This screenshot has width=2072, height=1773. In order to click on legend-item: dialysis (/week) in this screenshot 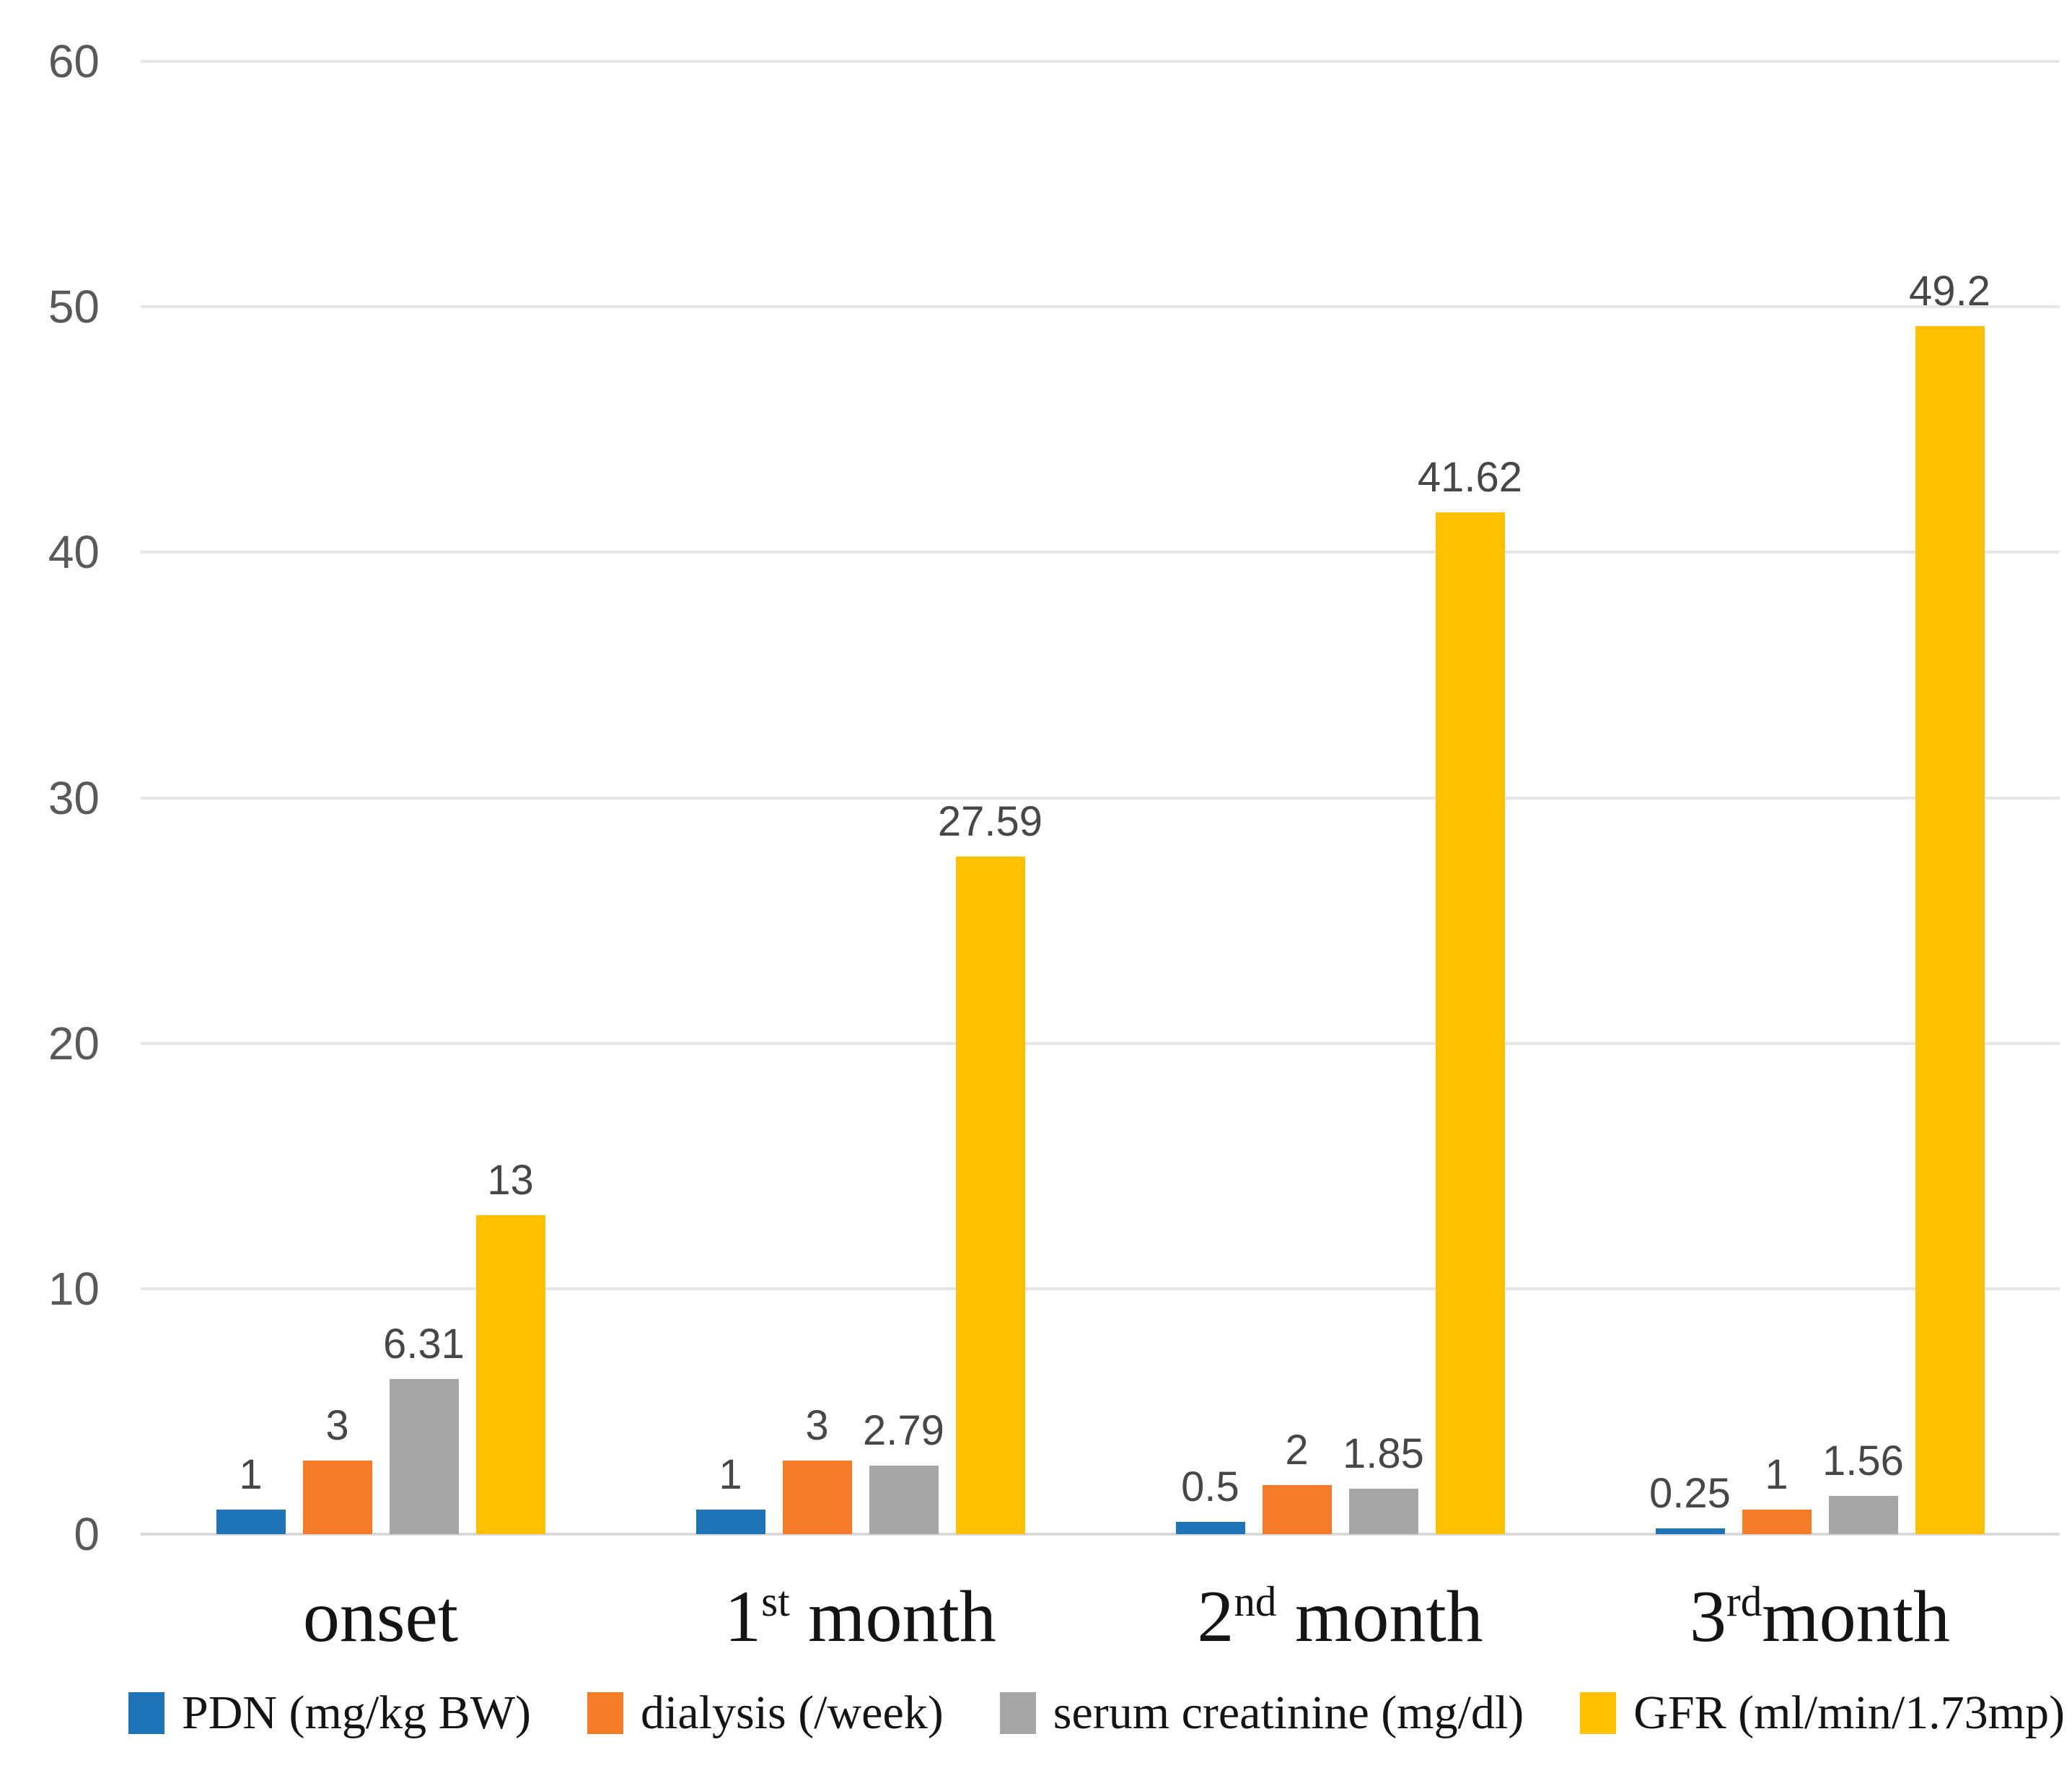, I will do `click(765, 1713)`.